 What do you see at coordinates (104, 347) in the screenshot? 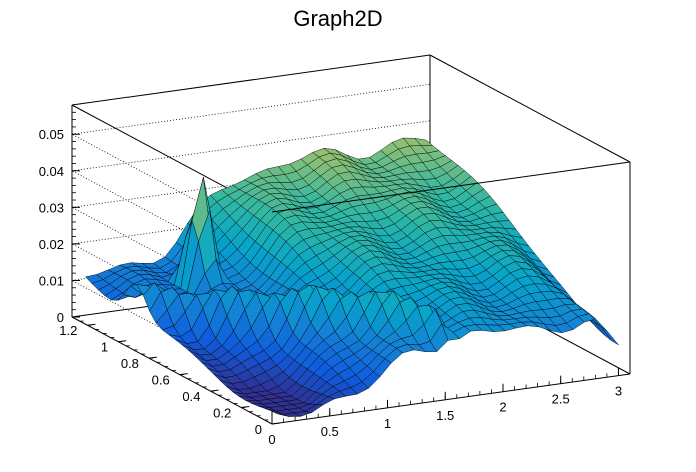
I see `y-tick-label: 1` at bounding box center [104, 347].